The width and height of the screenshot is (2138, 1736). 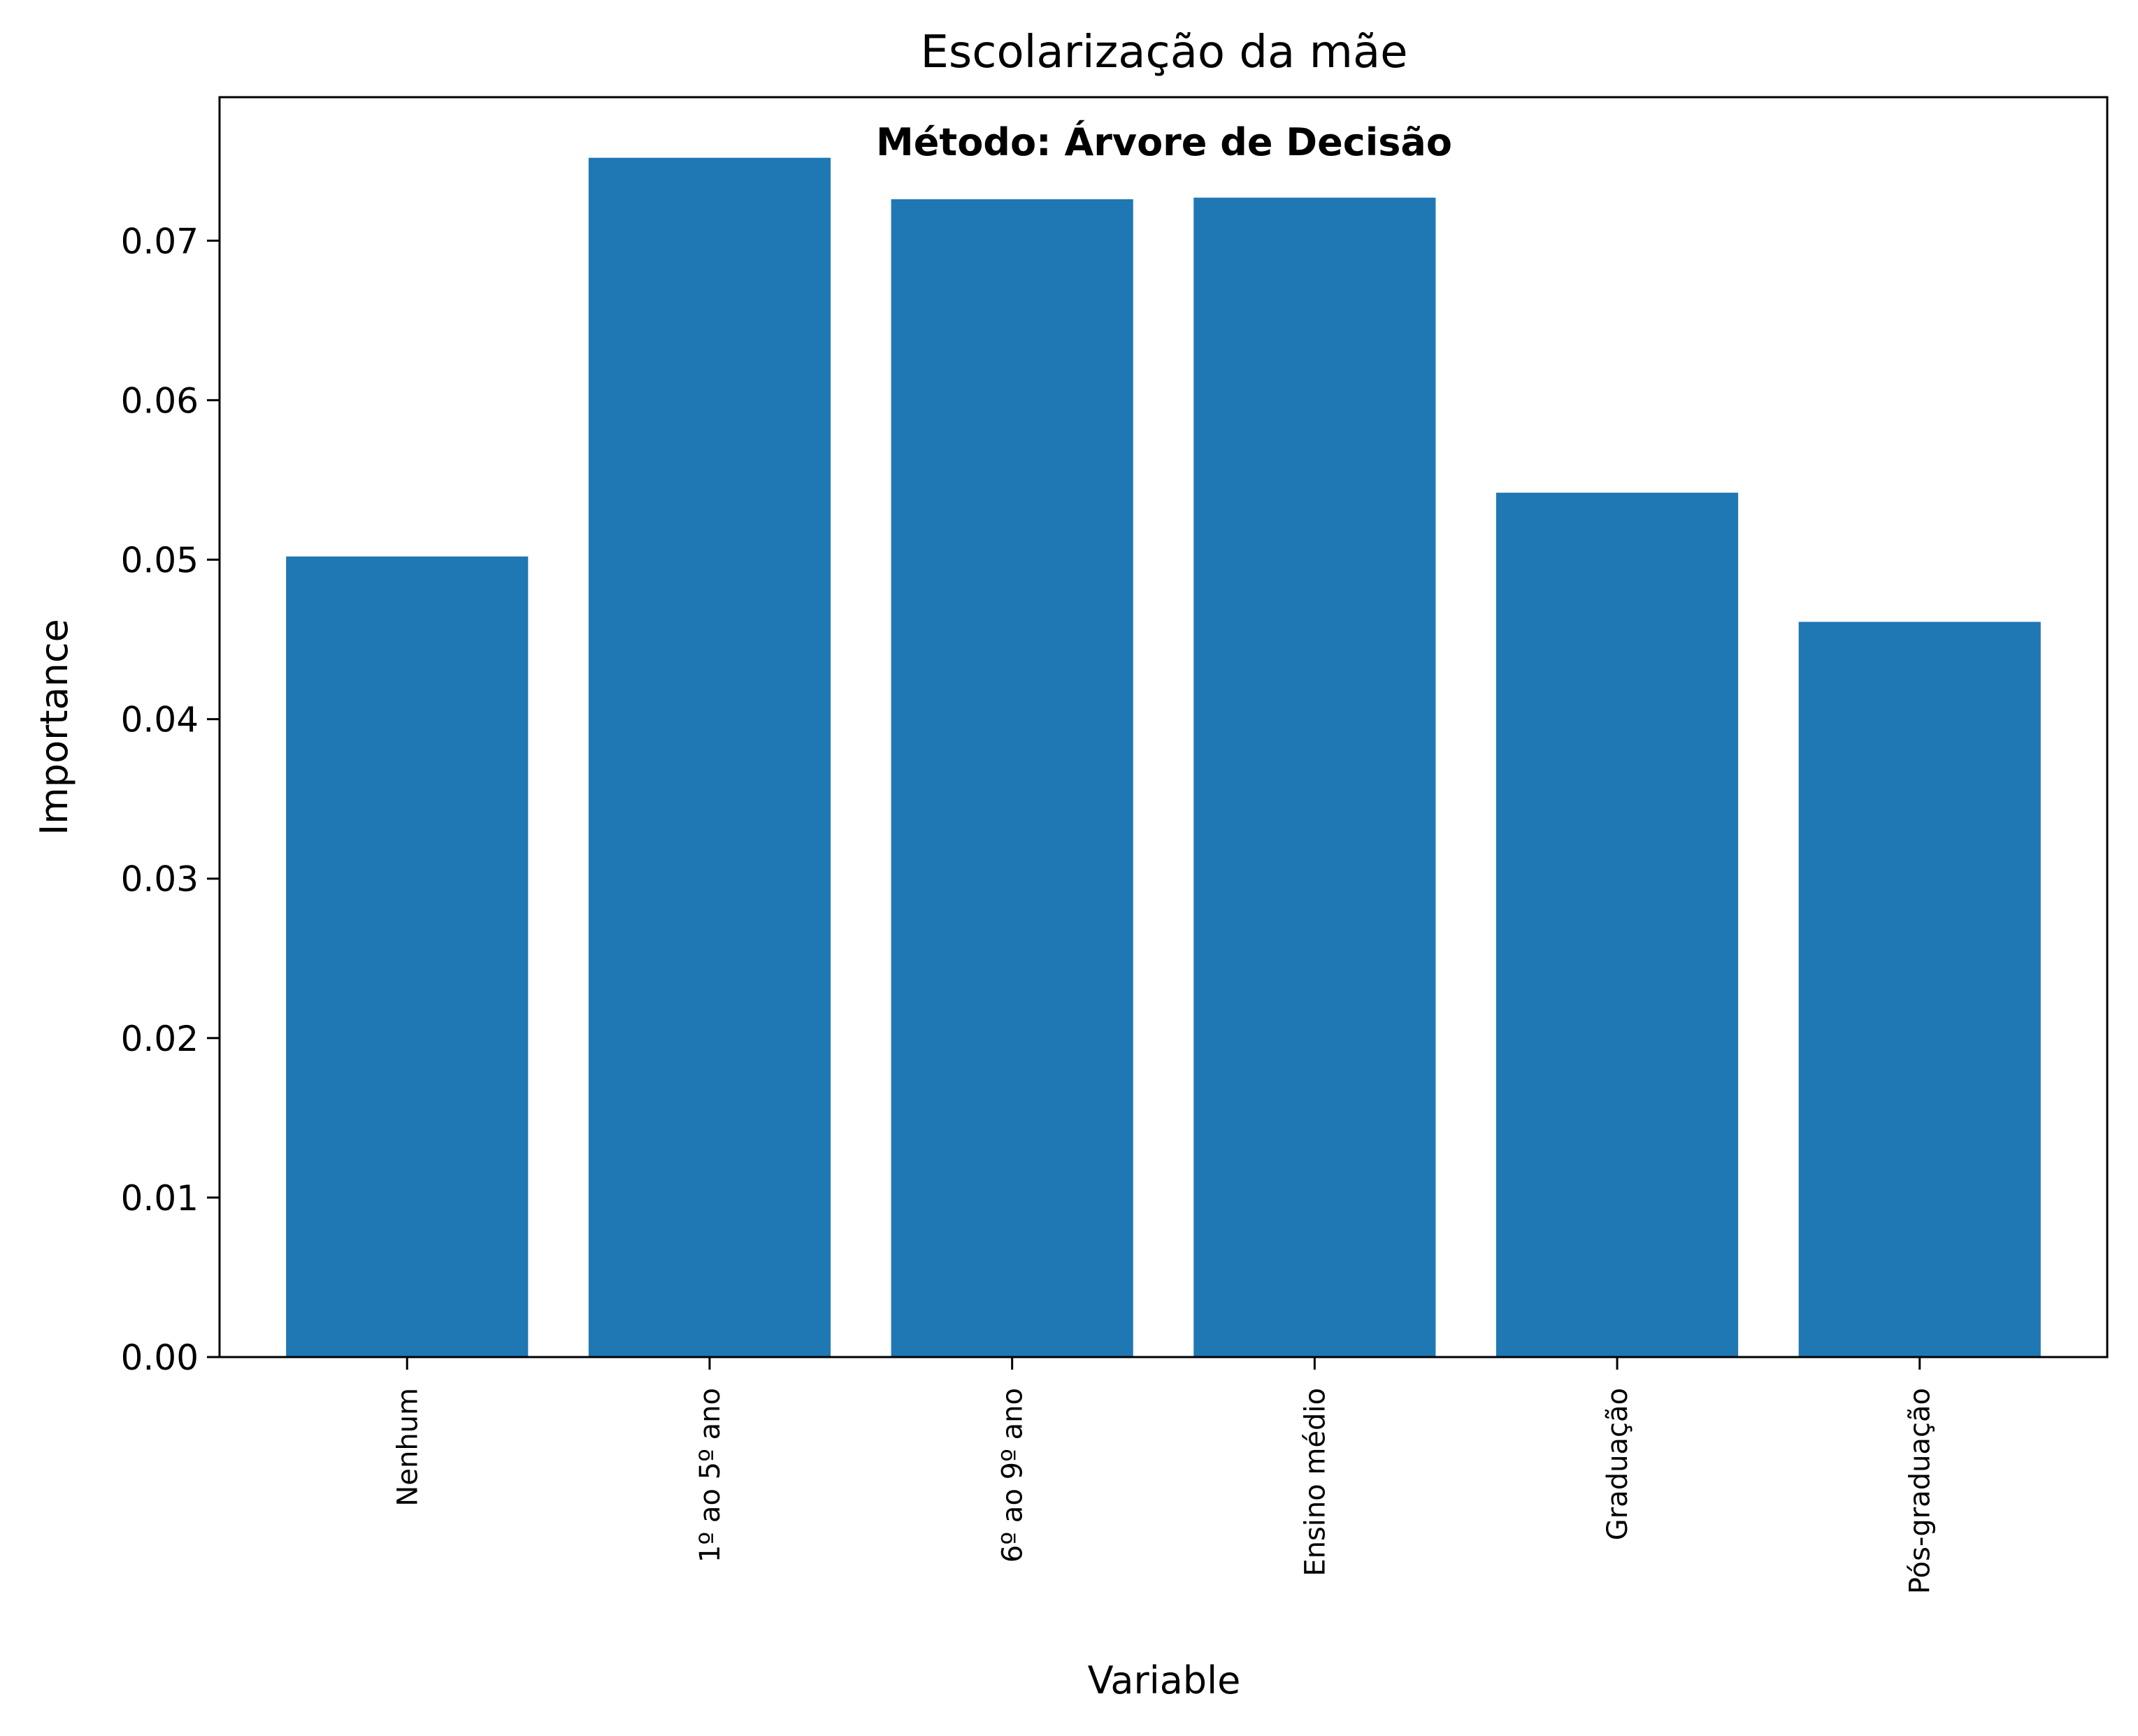 What do you see at coordinates (160, 400) in the screenshot?
I see `y-tick-label: 0.06` at bounding box center [160, 400].